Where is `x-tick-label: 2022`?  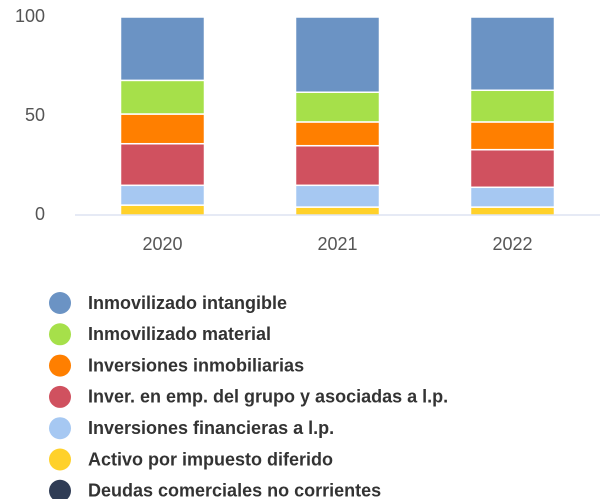 x-tick-label: 2022 is located at coordinates (512, 244).